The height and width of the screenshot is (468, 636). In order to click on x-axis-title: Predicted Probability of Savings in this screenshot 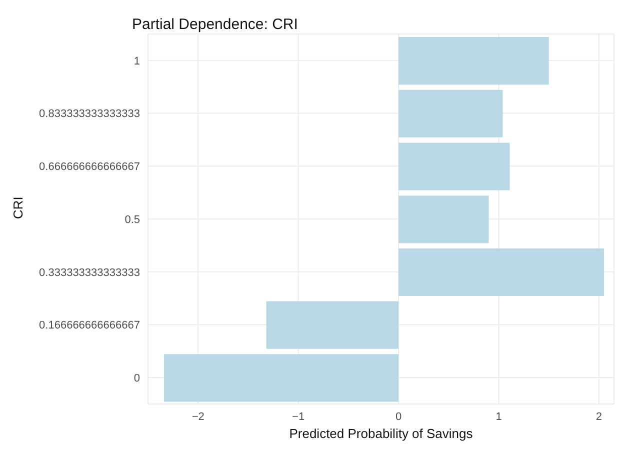, I will do `click(381, 433)`.